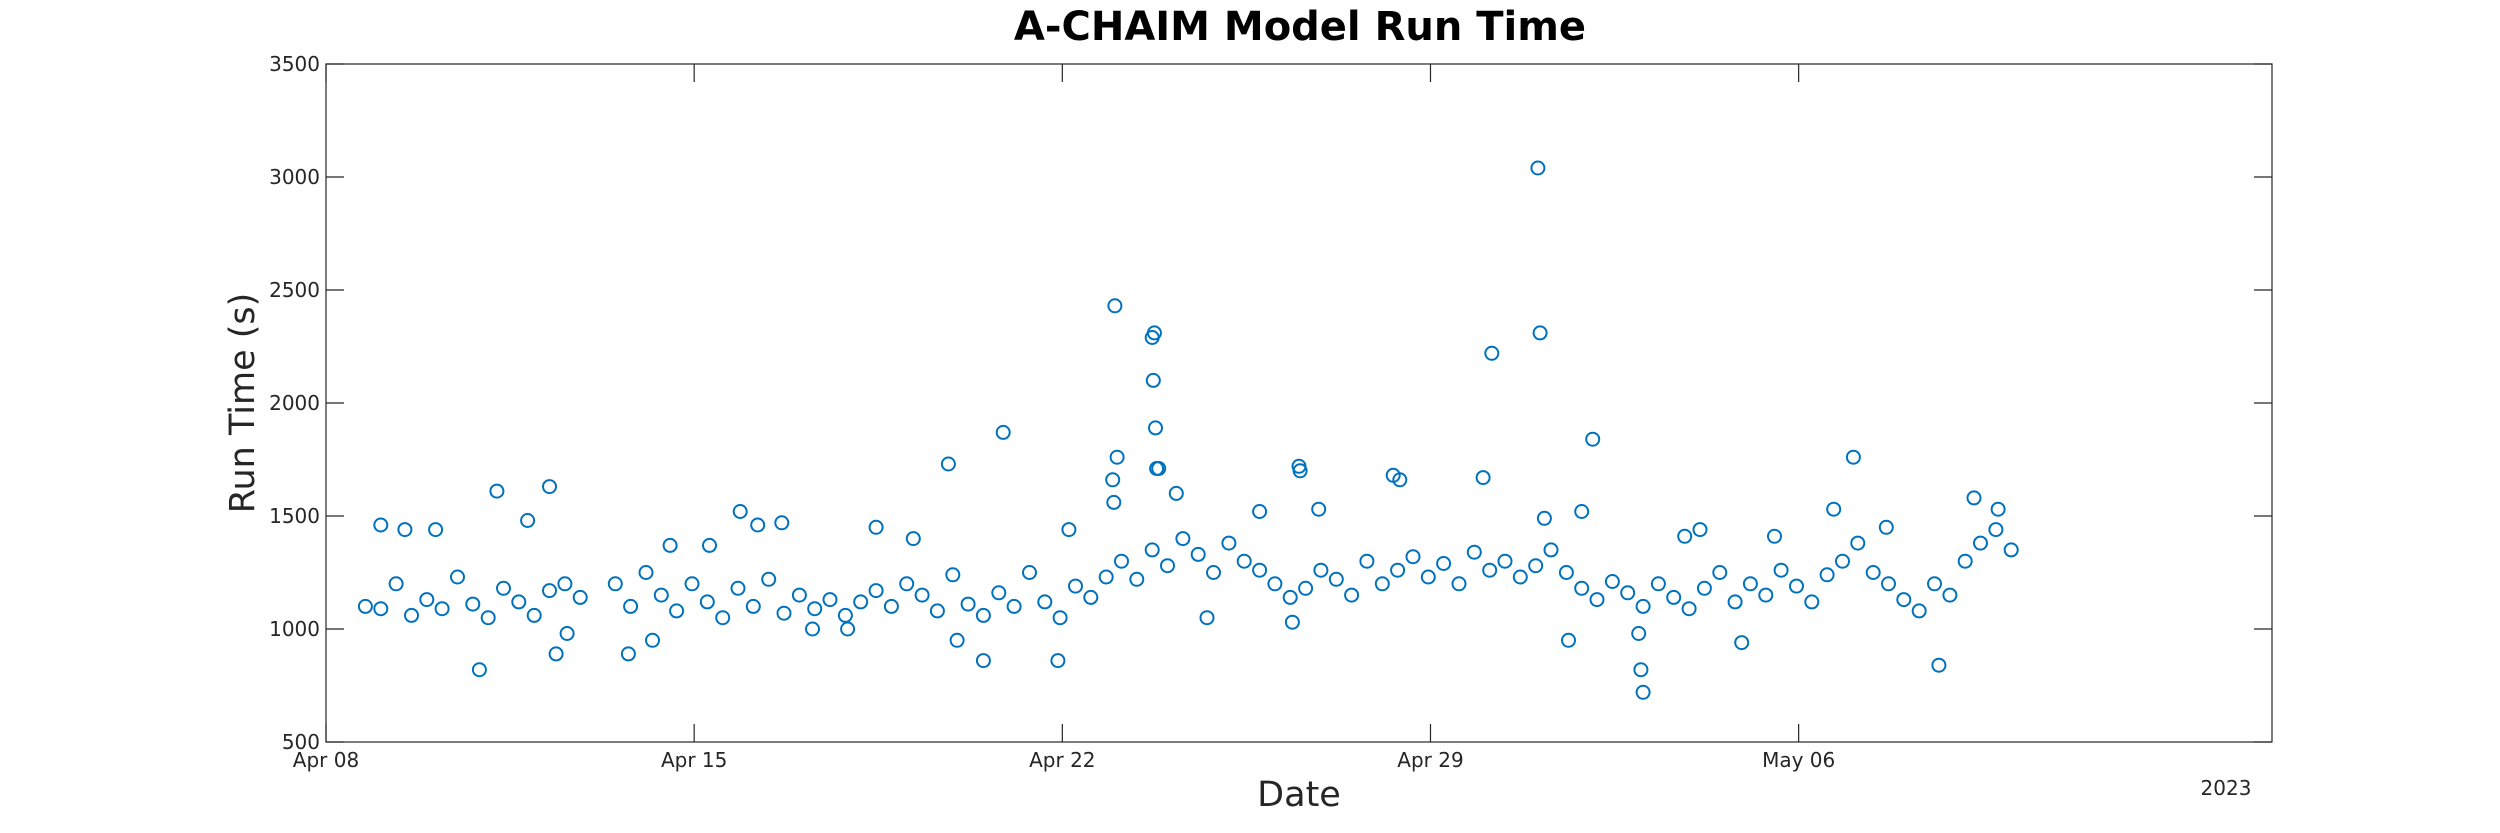 Image resolution: width=2500 pixels, height=833 pixels. What do you see at coordinates (294, 629) in the screenshot?
I see `y-tick-label: 1000` at bounding box center [294, 629].